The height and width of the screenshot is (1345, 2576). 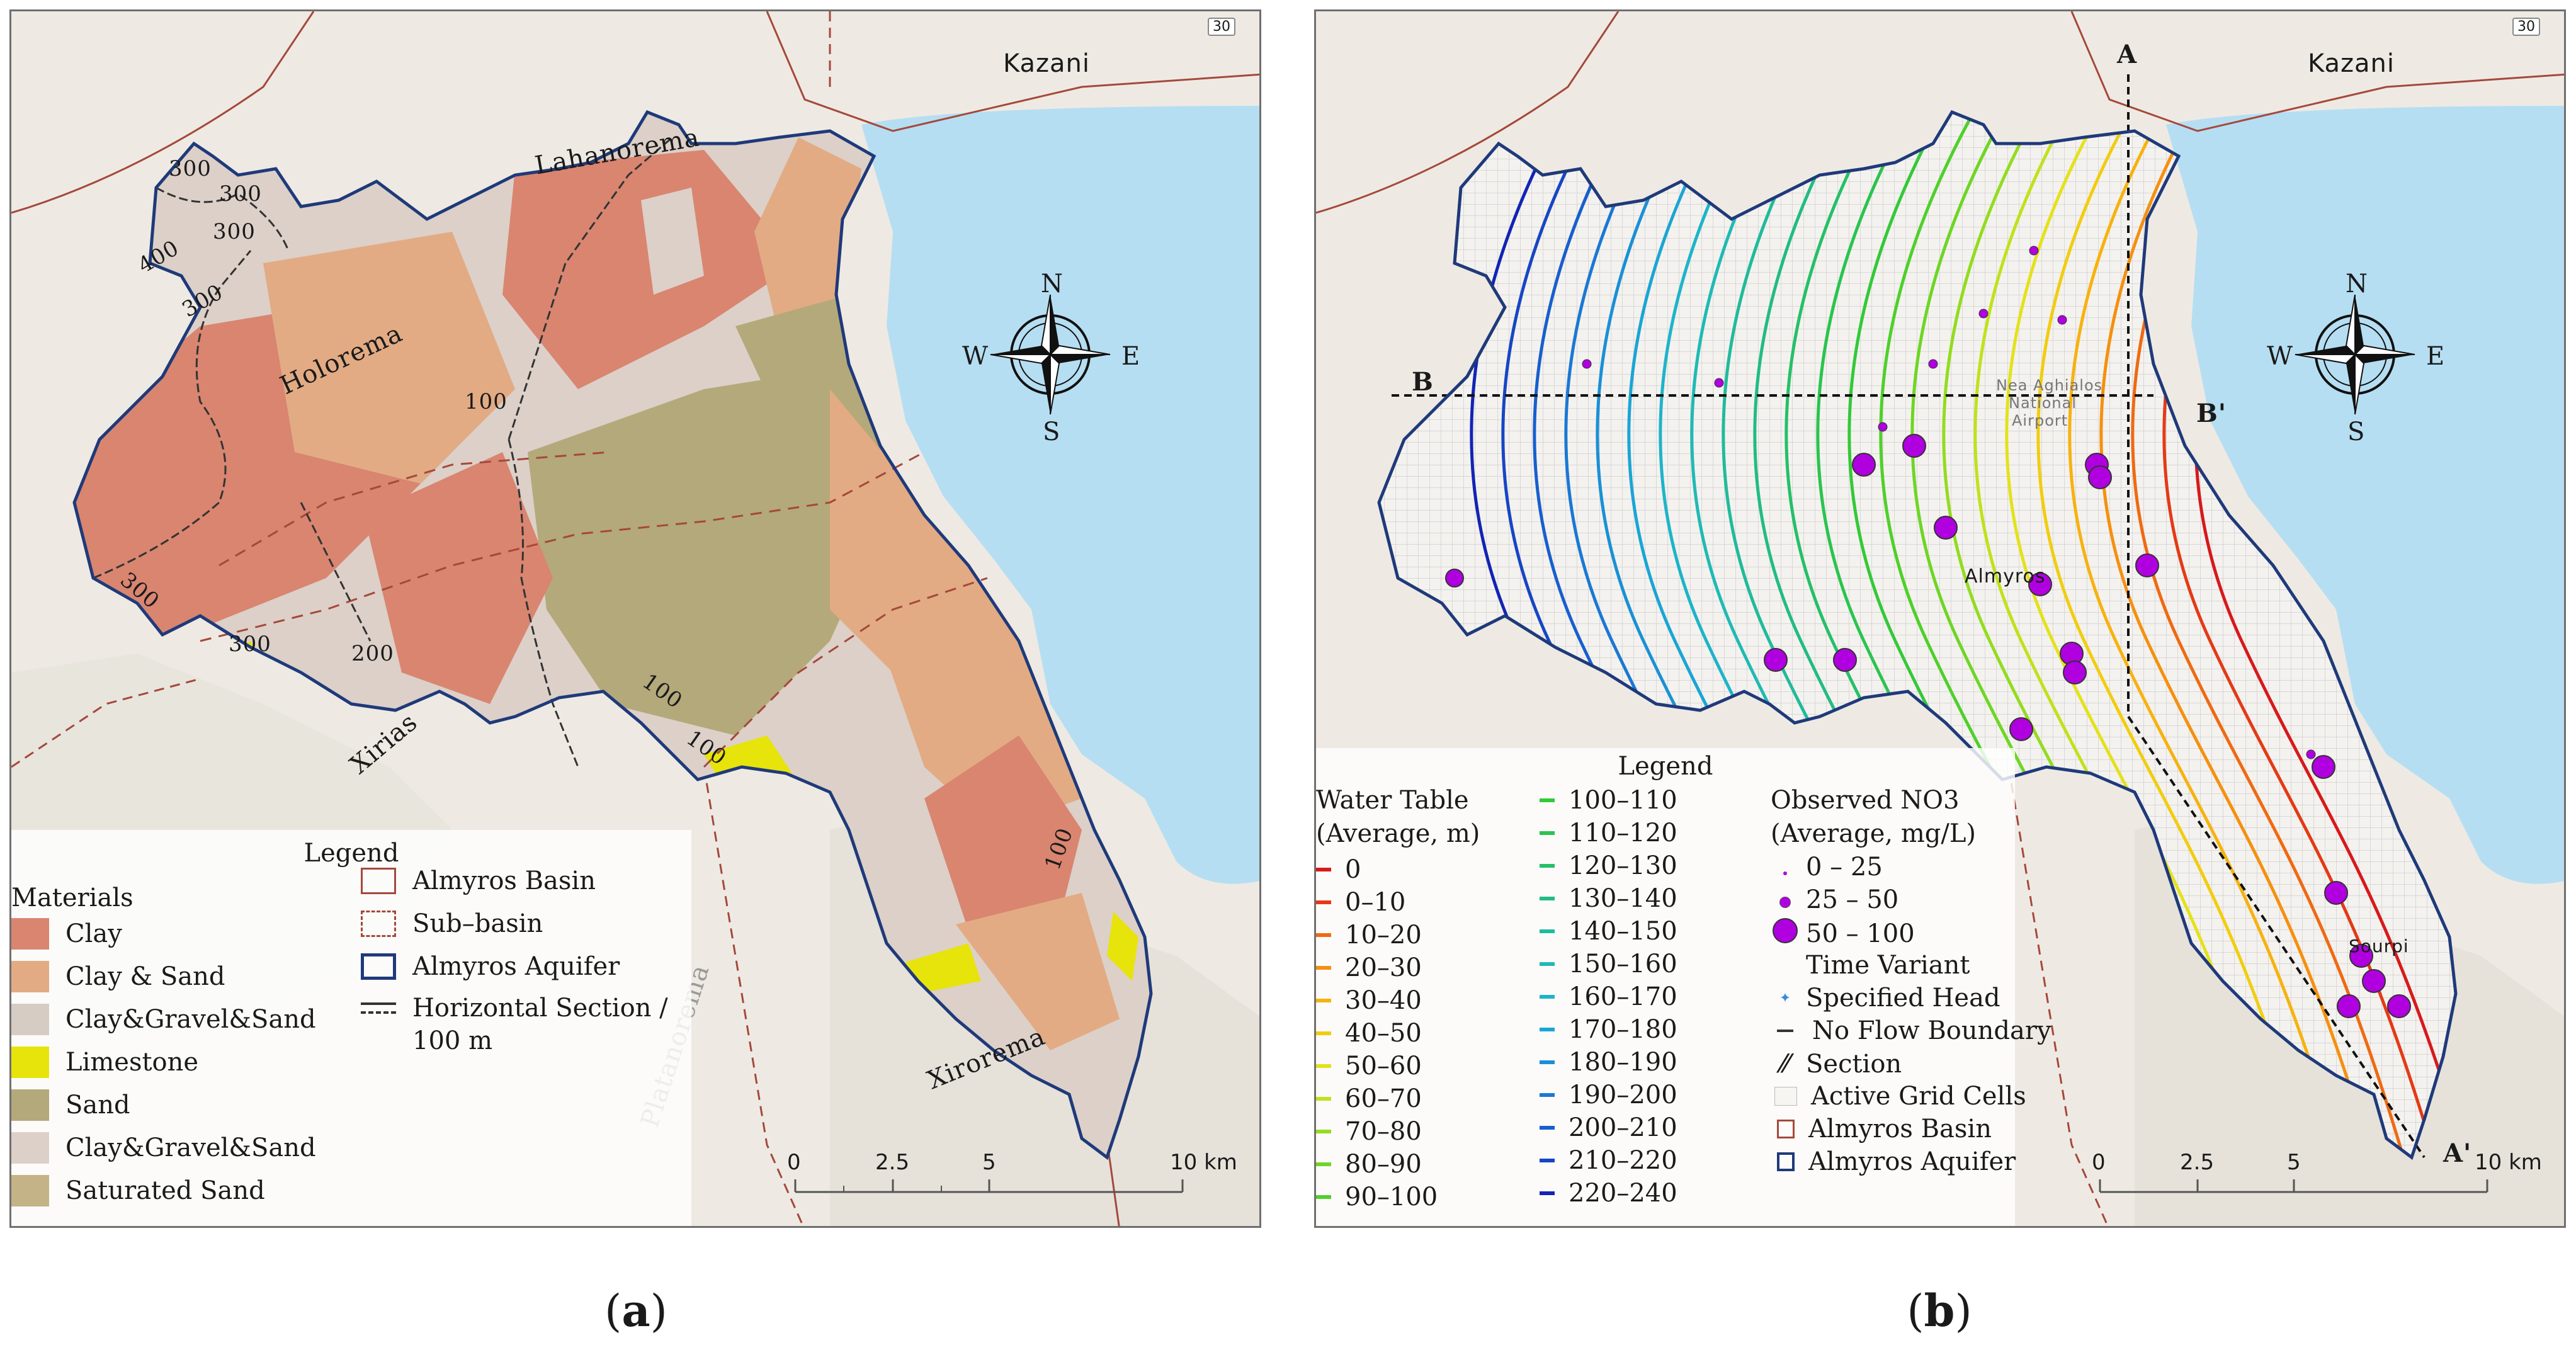 What do you see at coordinates (1375, 902) in the screenshot?
I see `legend-label: 0–10` at bounding box center [1375, 902].